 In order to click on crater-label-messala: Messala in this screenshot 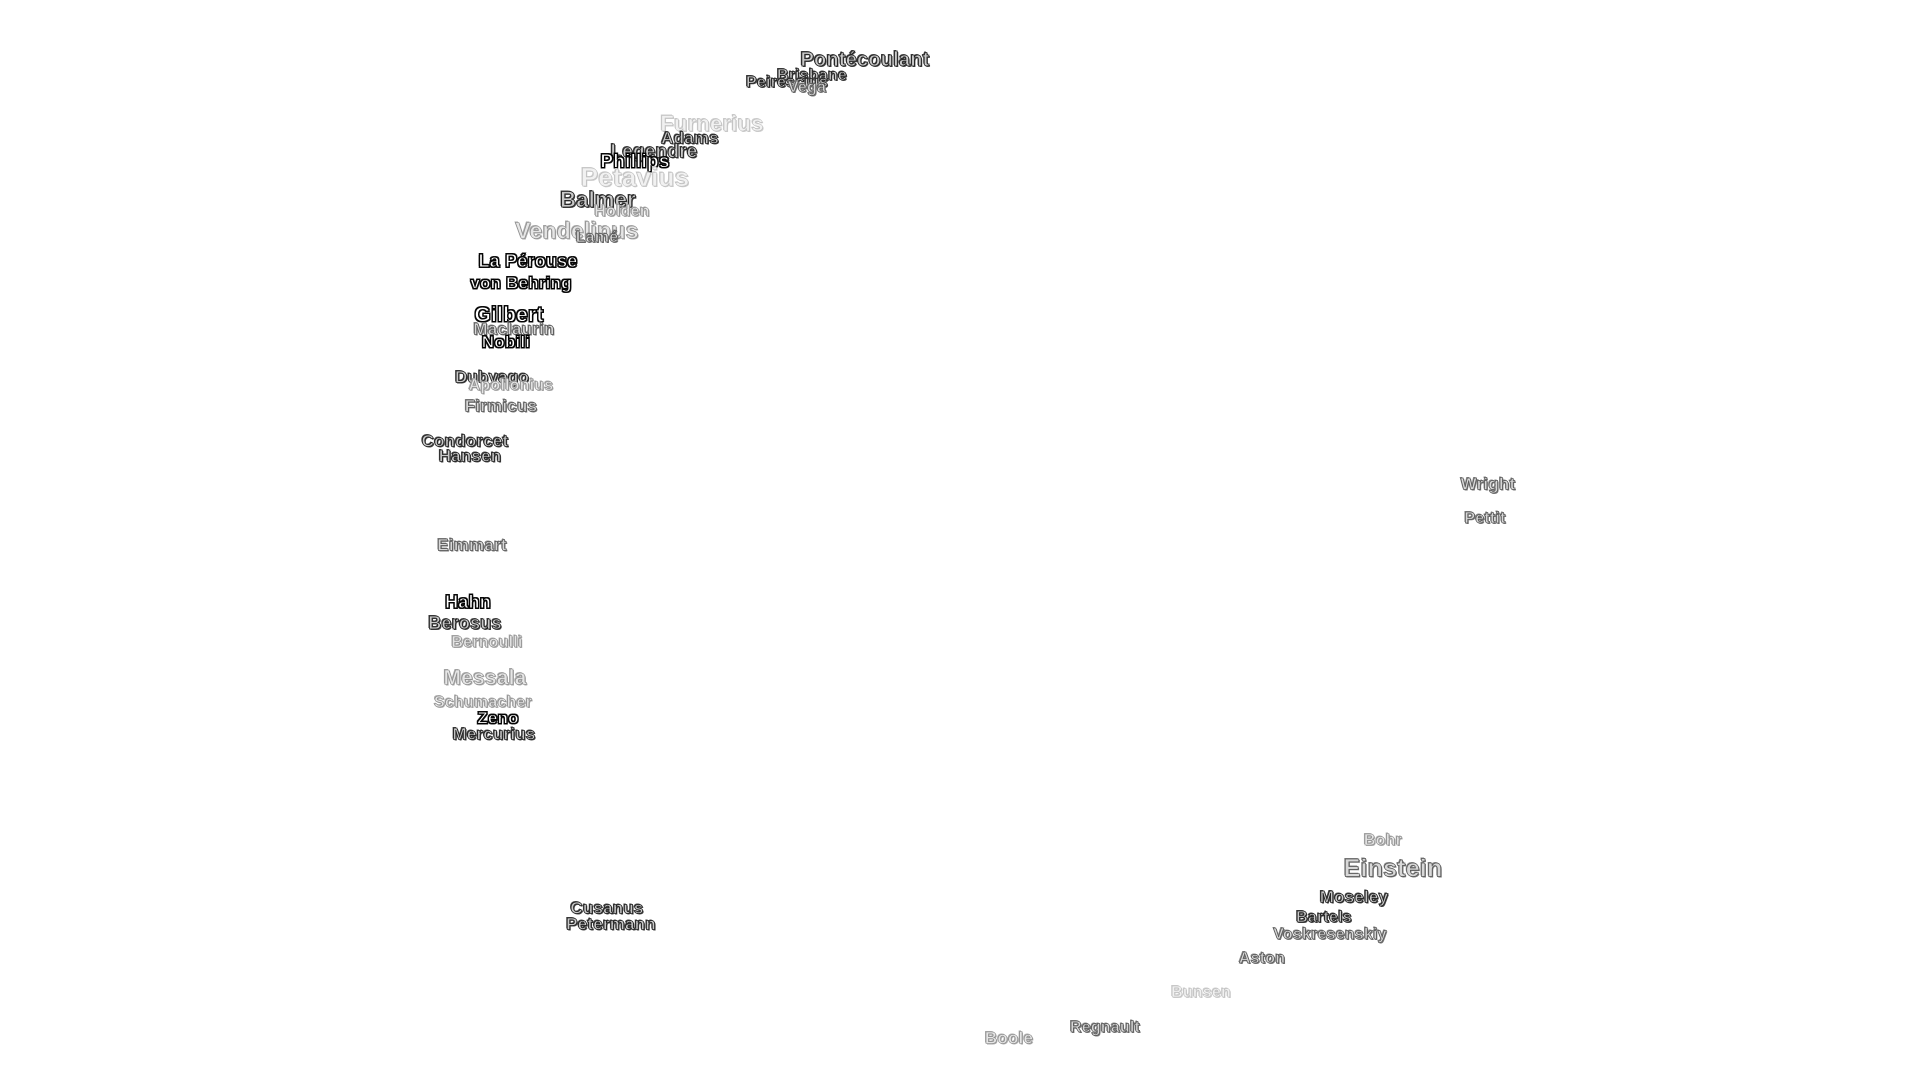, I will do `click(485, 678)`.